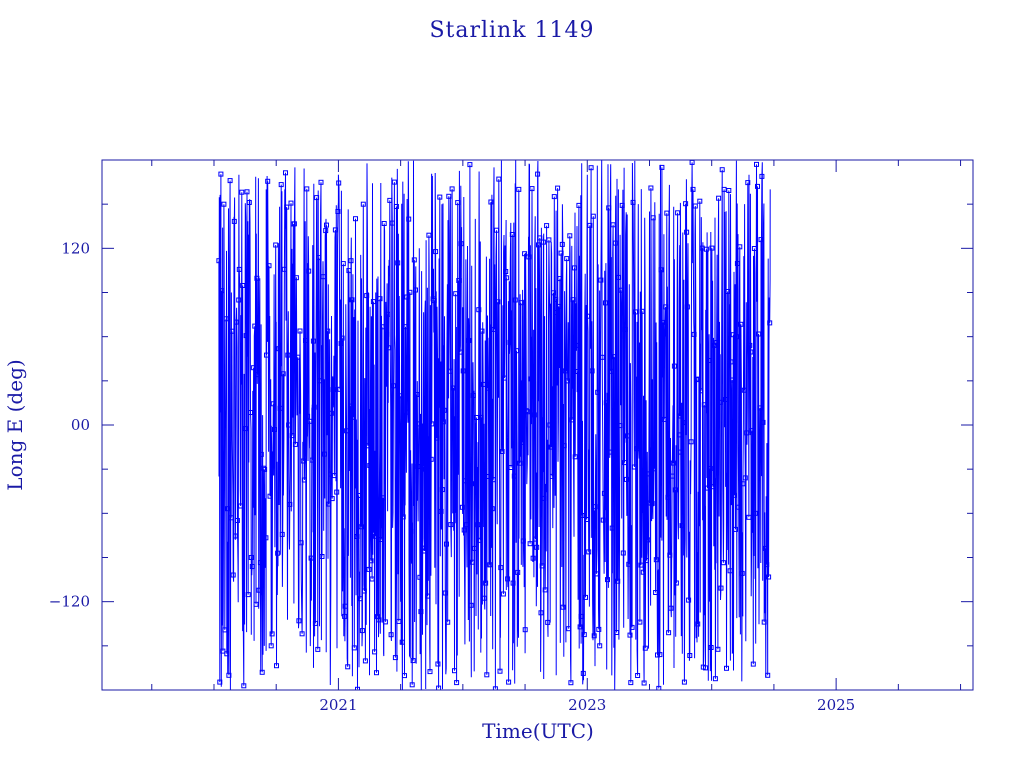 The width and height of the screenshot is (1024, 768). I want to click on x-tick-label: 2025, so click(836, 705).